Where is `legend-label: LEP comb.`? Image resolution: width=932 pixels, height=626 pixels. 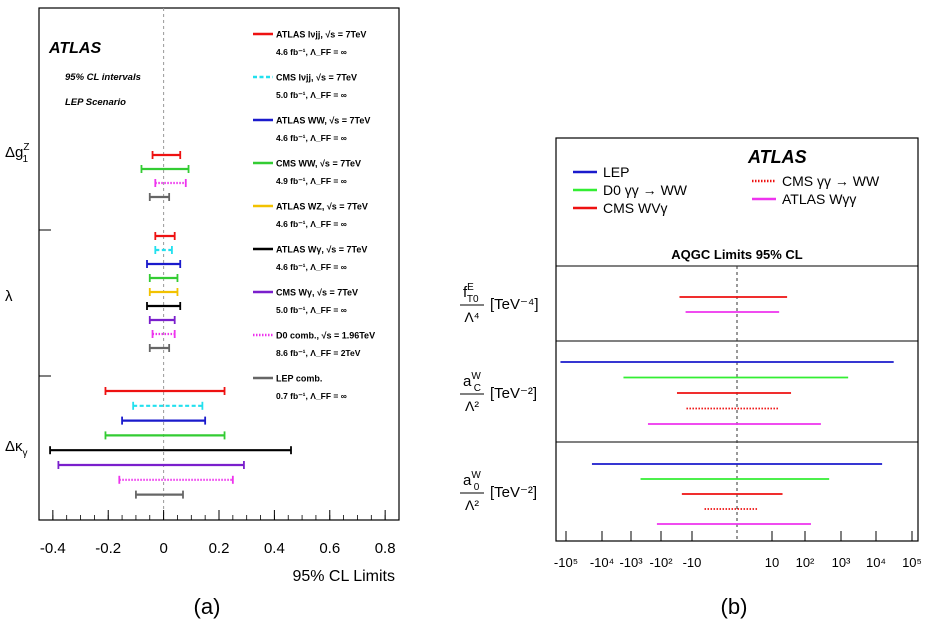
legend-label: LEP comb. is located at coordinates (299, 379).